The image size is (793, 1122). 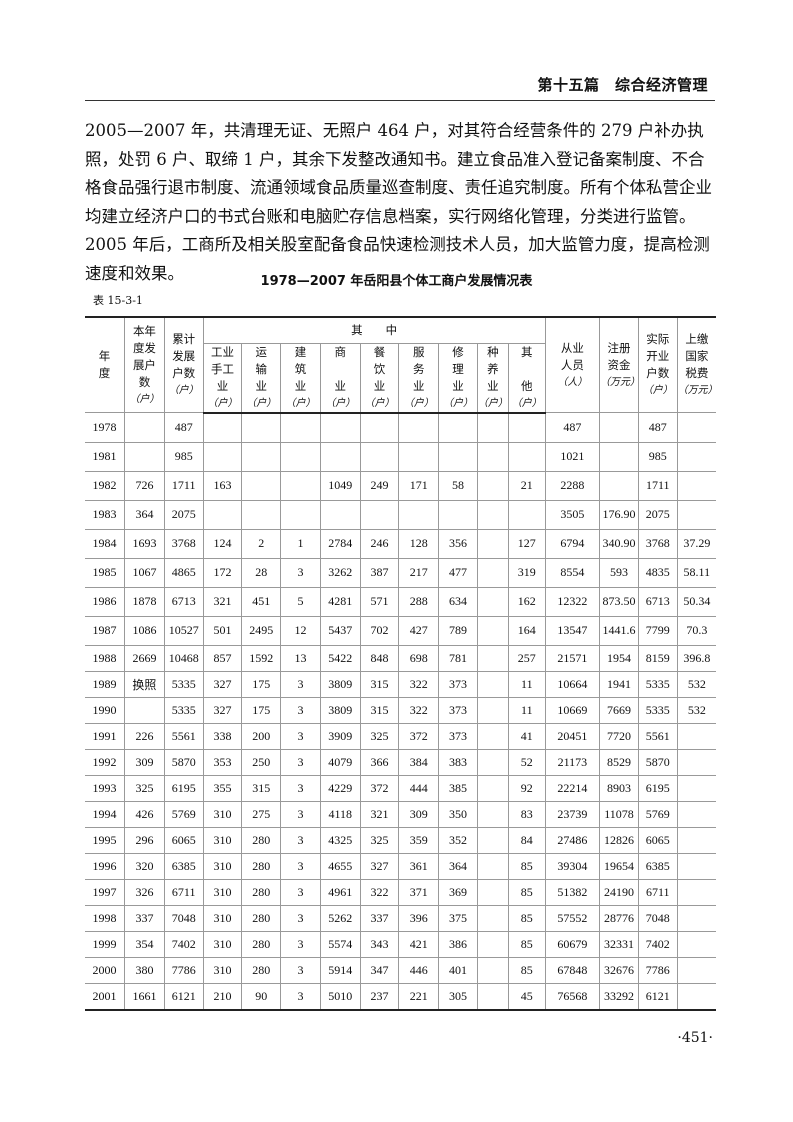 I want to click on table-cell: 21173, so click(x=572, y=762).